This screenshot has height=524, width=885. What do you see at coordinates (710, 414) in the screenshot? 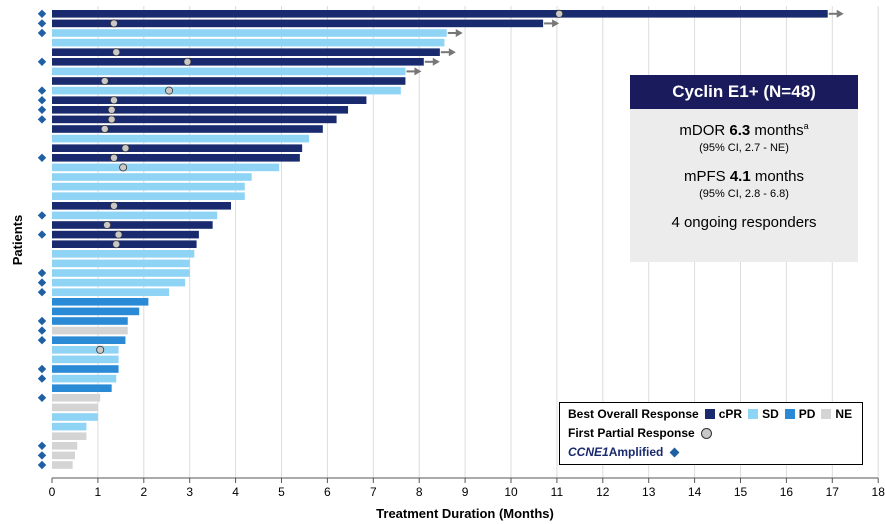
I see `legend-row-response: Best Overall Response cPR SD PD NE` at bounding box center [710, 414].